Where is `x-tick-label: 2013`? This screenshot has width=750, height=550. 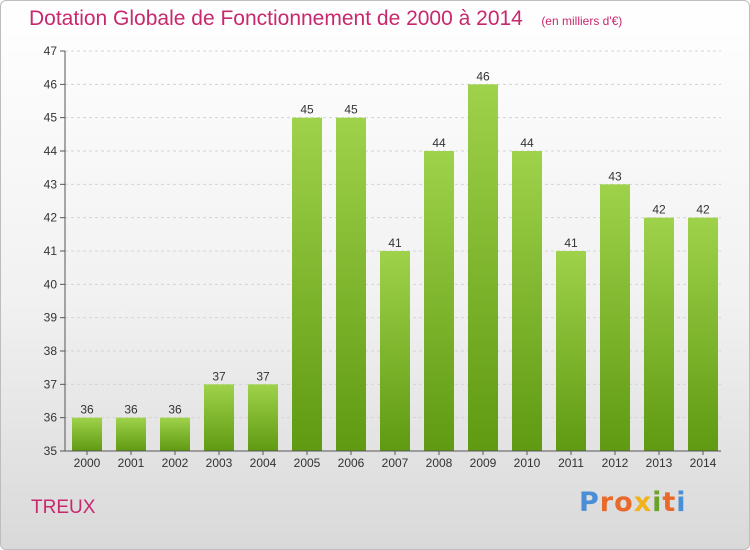
x-tick-label: 2013 is located at coordinates (659, 463).